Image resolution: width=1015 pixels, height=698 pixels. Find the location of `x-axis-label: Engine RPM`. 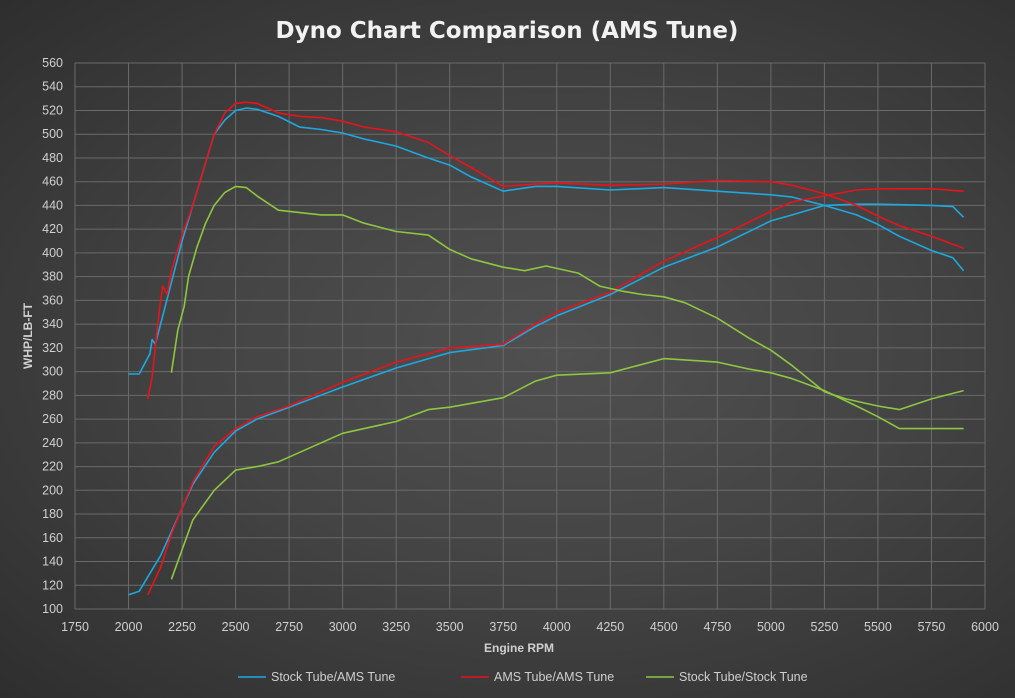

x-axis-label: Engine RPM is located at coordinates (519, 648).